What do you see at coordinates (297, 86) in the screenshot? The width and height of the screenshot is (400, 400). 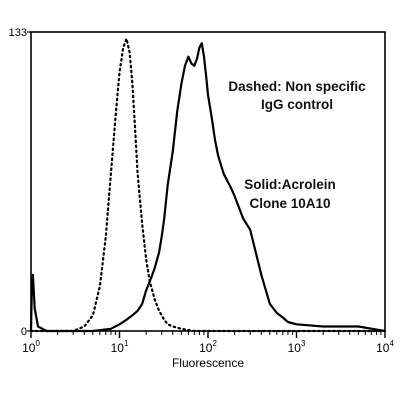 I see `annotation-dashed-line-1: Dashed: Non specific` at bounding box center [297, 86].